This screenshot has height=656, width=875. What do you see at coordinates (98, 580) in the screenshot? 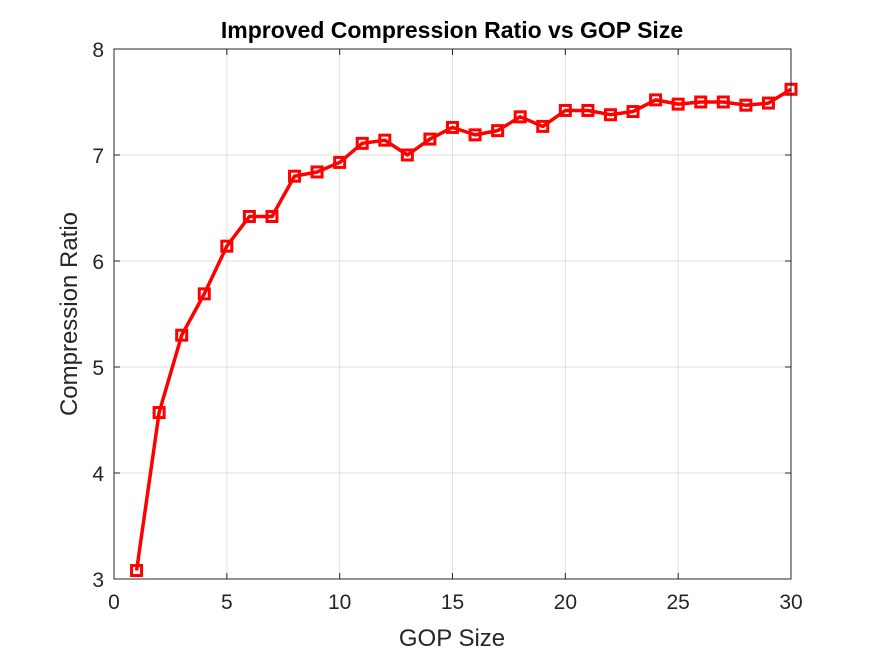
I see `y-tick-label: 3` at bounding box center [98, 580].